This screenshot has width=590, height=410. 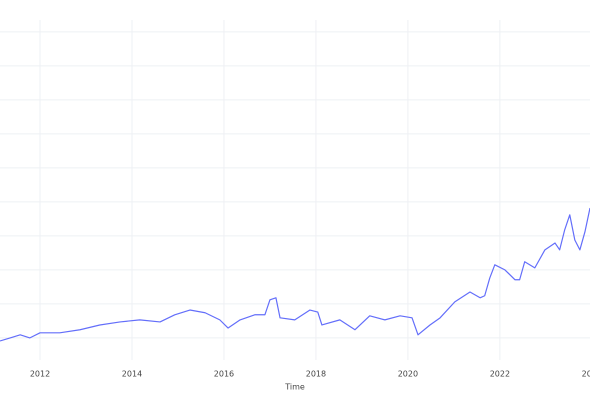 What do you see at coordinates (586, 374) in the screenshot?
I see `x-tick-label: 2024` at bounding box center [586, 374].